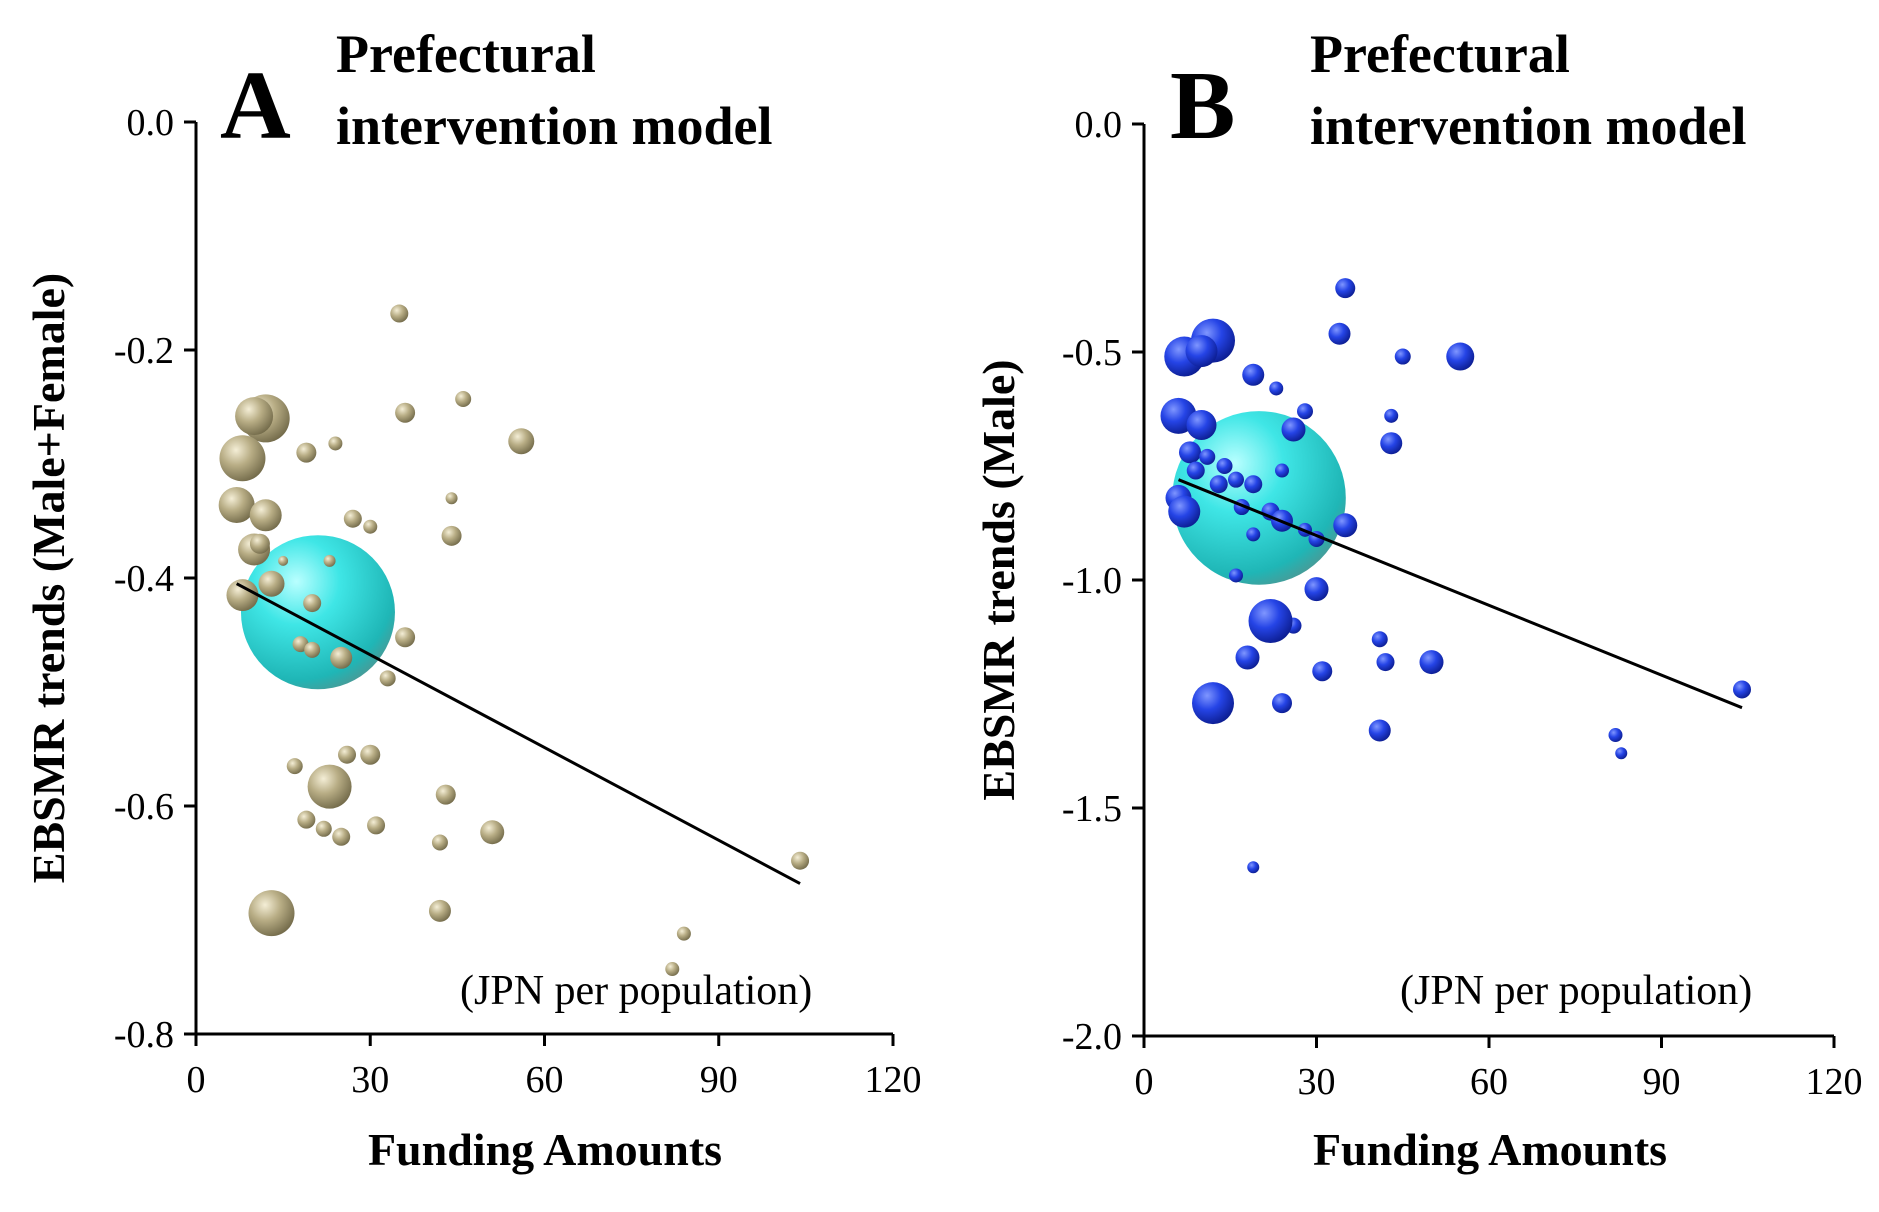  I want to click on panel-a-y-tick-label: 0.0, so click(151, 123).